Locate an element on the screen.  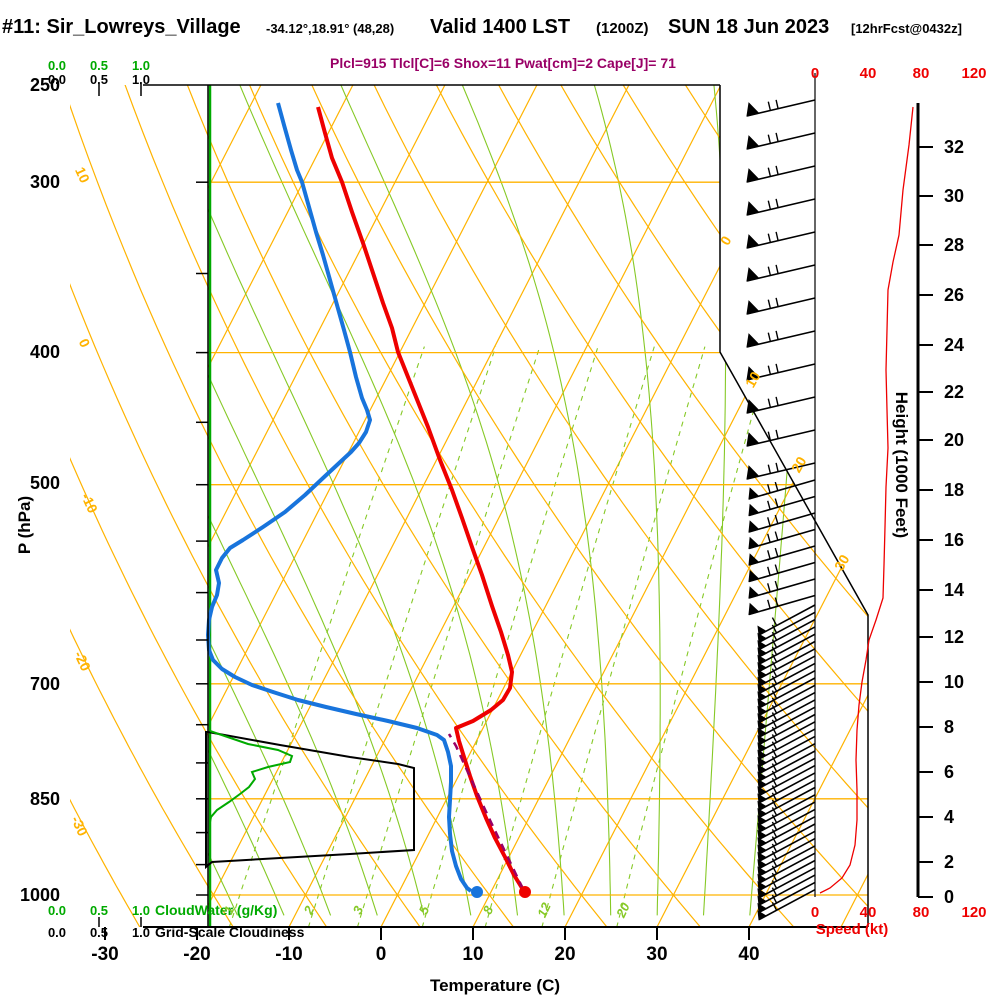
moist-adiabat-line is located at coordinates (532, 500).